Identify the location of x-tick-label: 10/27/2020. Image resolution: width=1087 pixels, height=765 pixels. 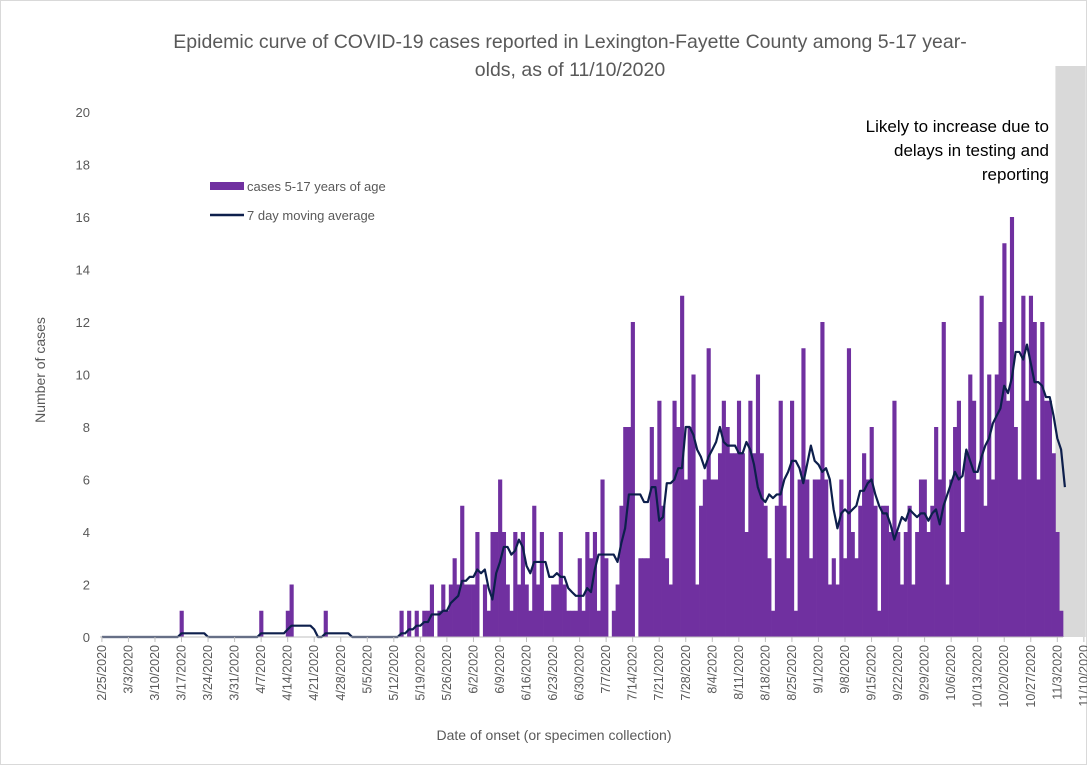
(1031, 676).